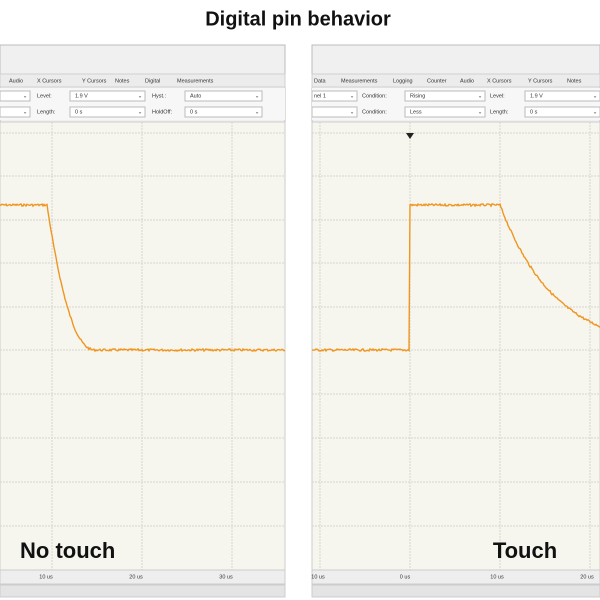  Describe the element at coordinates (403, 81) in the screenshot. I see `menu-tab: Logging` at that location.